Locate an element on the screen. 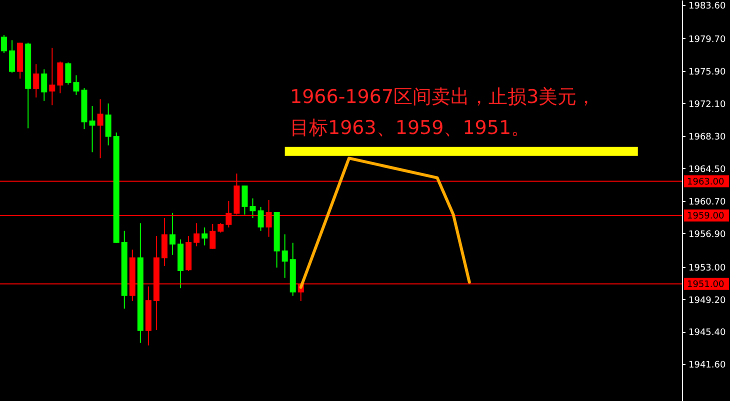 This screenshot has width=730, height=401. annotation: 目标1963、1959、1951。 is located at coordinates (410, 128).